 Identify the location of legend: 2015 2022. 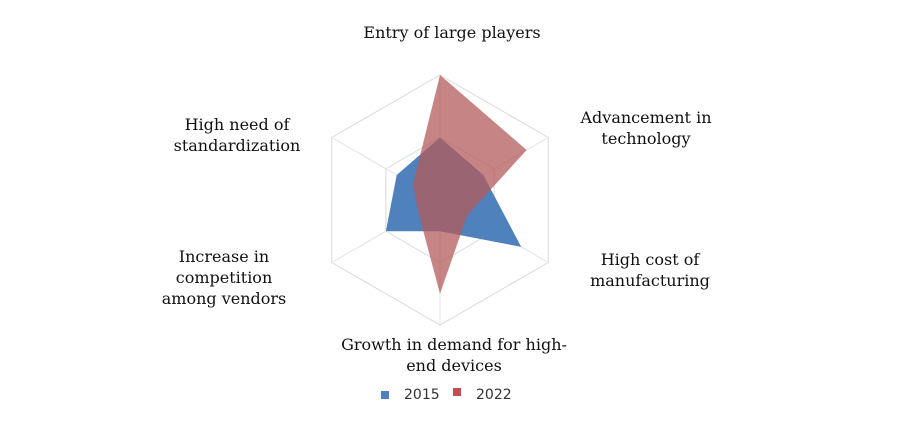
(446, 395).